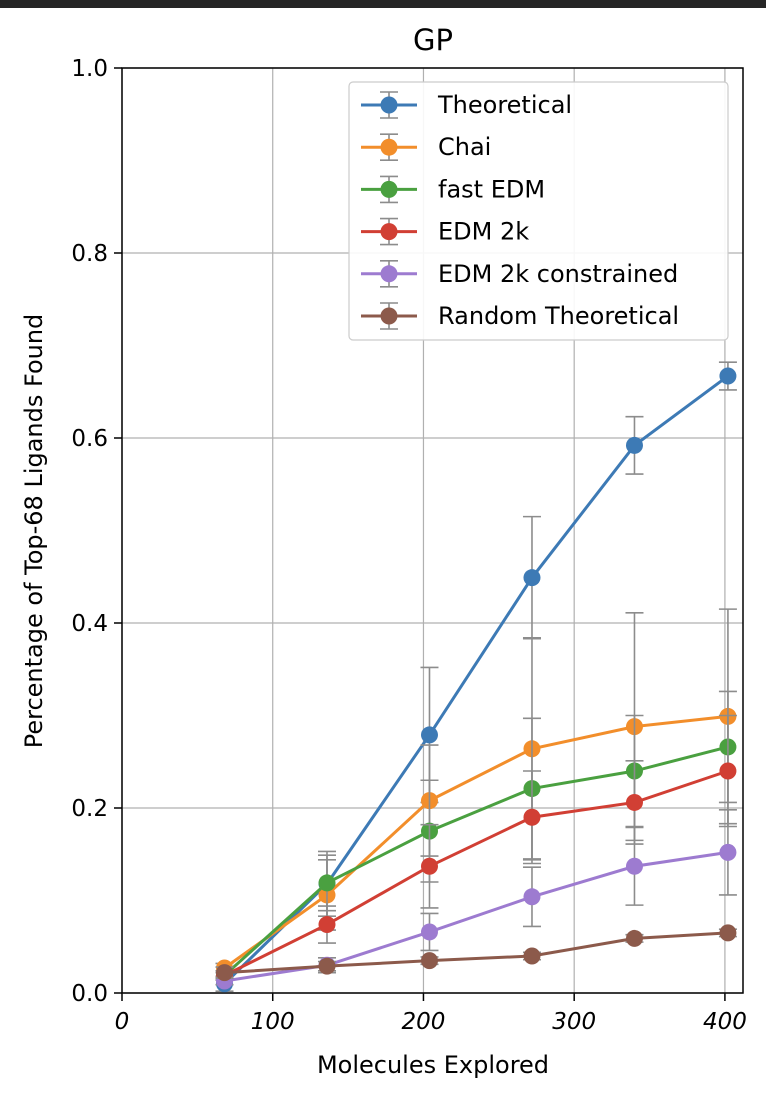 The width and height of the screenshot is (766, 1096). What do you see at coordinates (433, 40) in the screenshot?
I see `chart-title: GP` at bounding box center [433, 40].